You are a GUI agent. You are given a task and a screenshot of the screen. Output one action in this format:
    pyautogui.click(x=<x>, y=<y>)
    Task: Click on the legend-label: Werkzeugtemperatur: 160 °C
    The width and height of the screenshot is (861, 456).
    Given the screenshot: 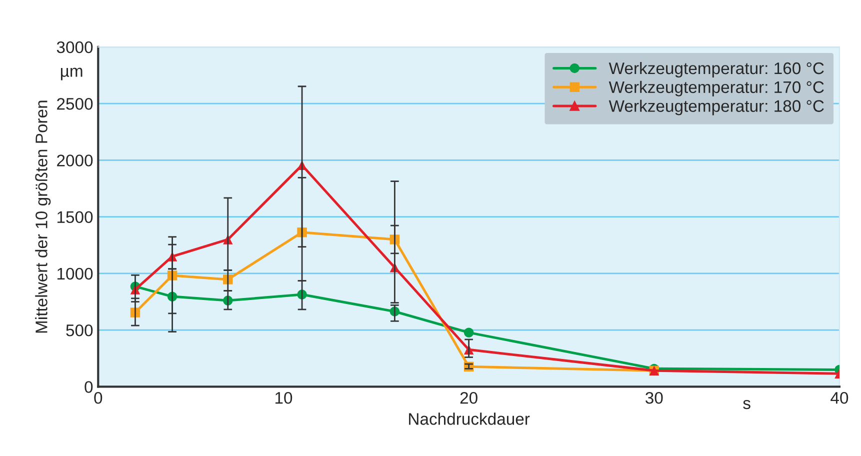 What is the action you would take?
    pyautogui.click(x=716, y=70)
    